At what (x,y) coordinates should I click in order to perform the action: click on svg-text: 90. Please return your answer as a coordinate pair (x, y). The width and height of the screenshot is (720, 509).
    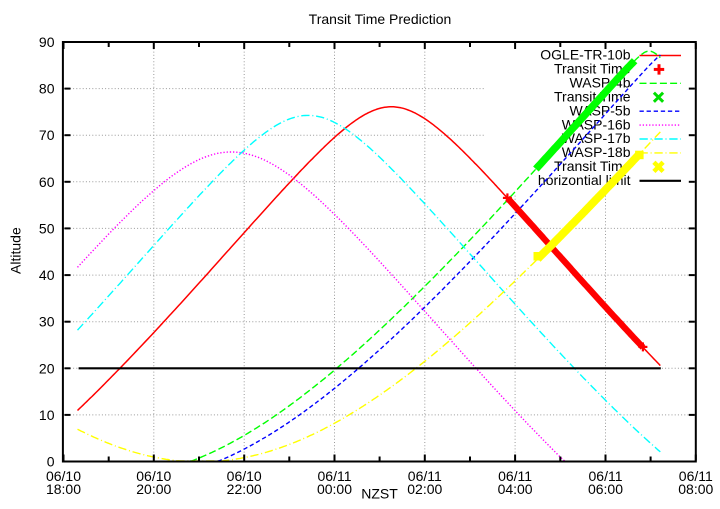
    Looking at the image, I should click on (47, 42).